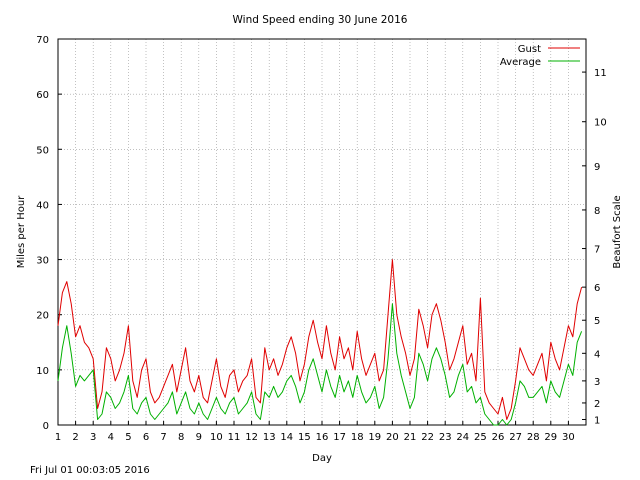  I want to click on y2-tick-label: 5, so click(597, 321).